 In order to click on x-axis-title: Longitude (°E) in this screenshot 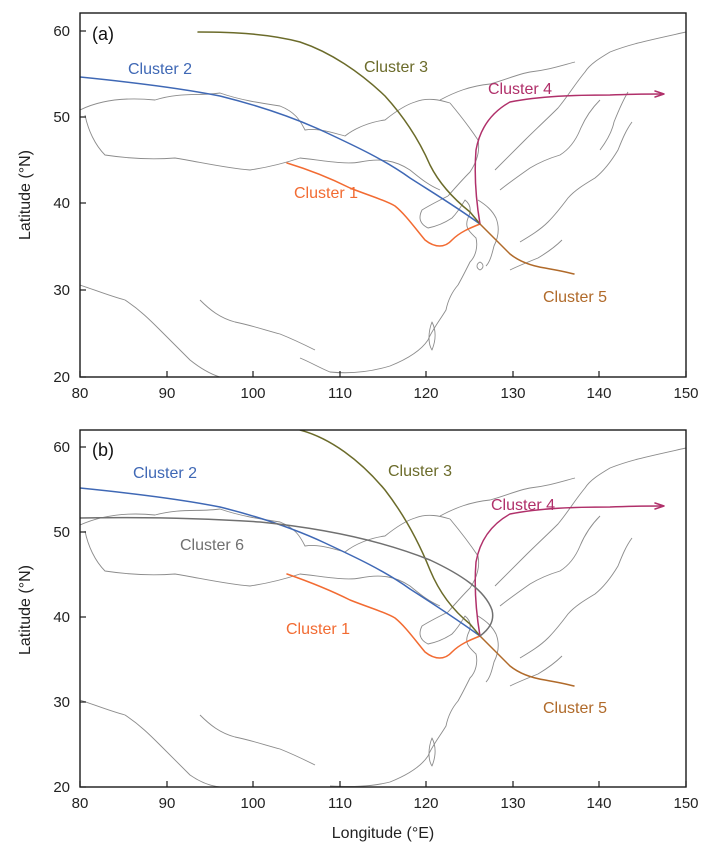, I will do `click(383, 833)`.